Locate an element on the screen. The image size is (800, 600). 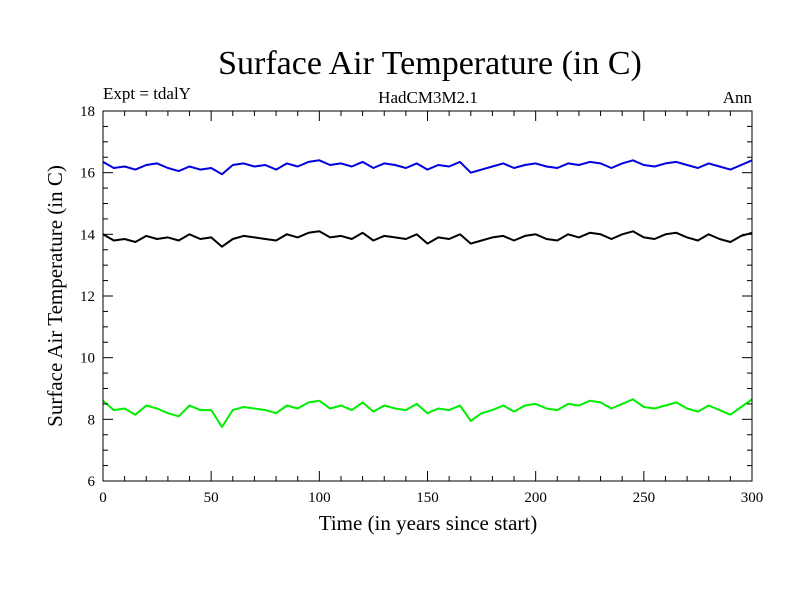
x-tick-label: 250 is located at coordinates (644, 498).